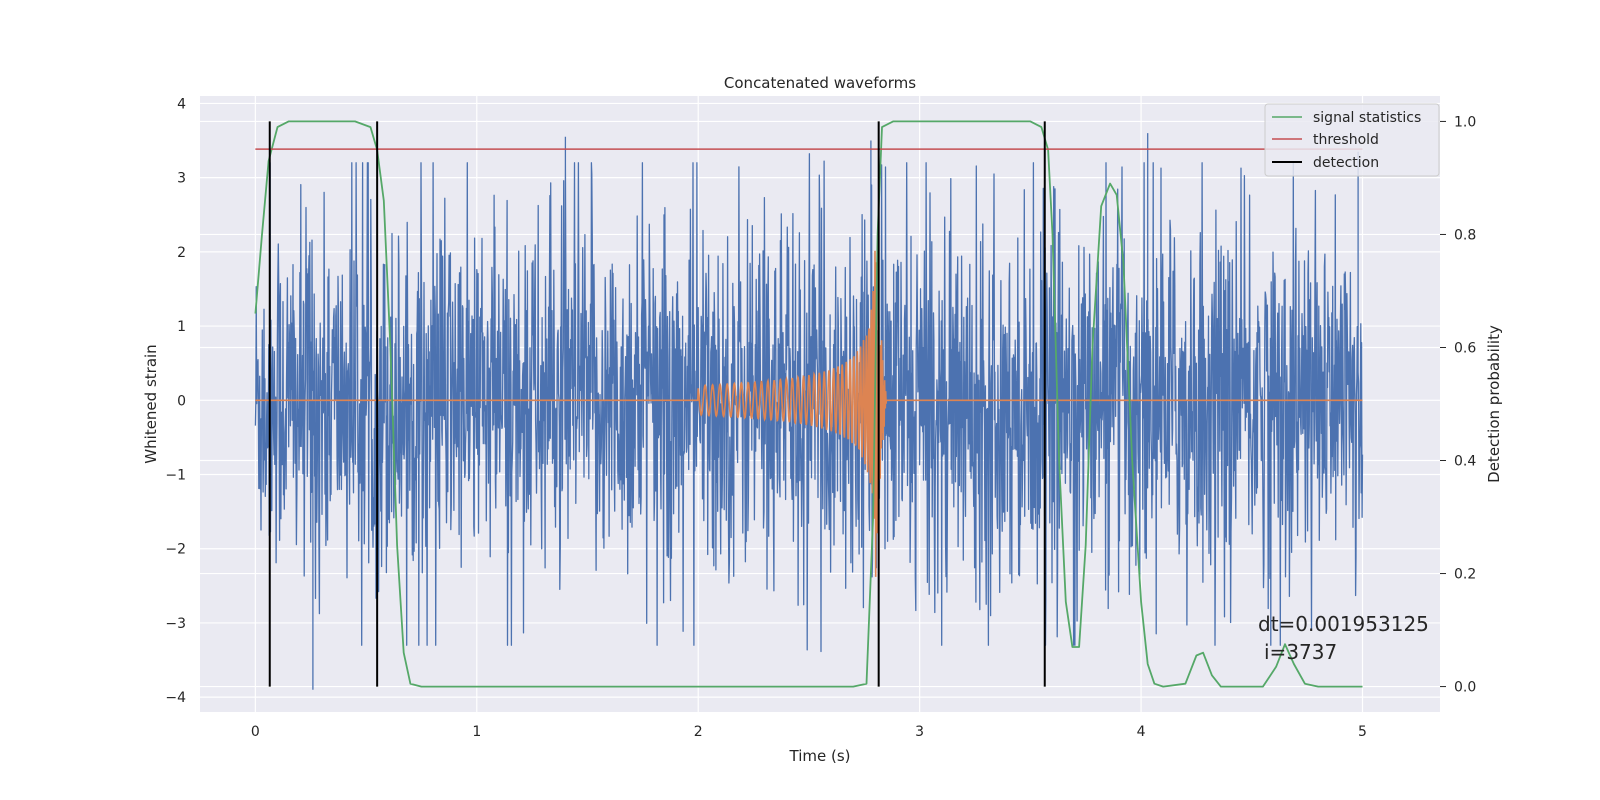 The height and width of the screenshot is (800, 1600). Describe the element at coordinates (175, 698) in the screenshot. I see `y-tick-label: −4` at that location.